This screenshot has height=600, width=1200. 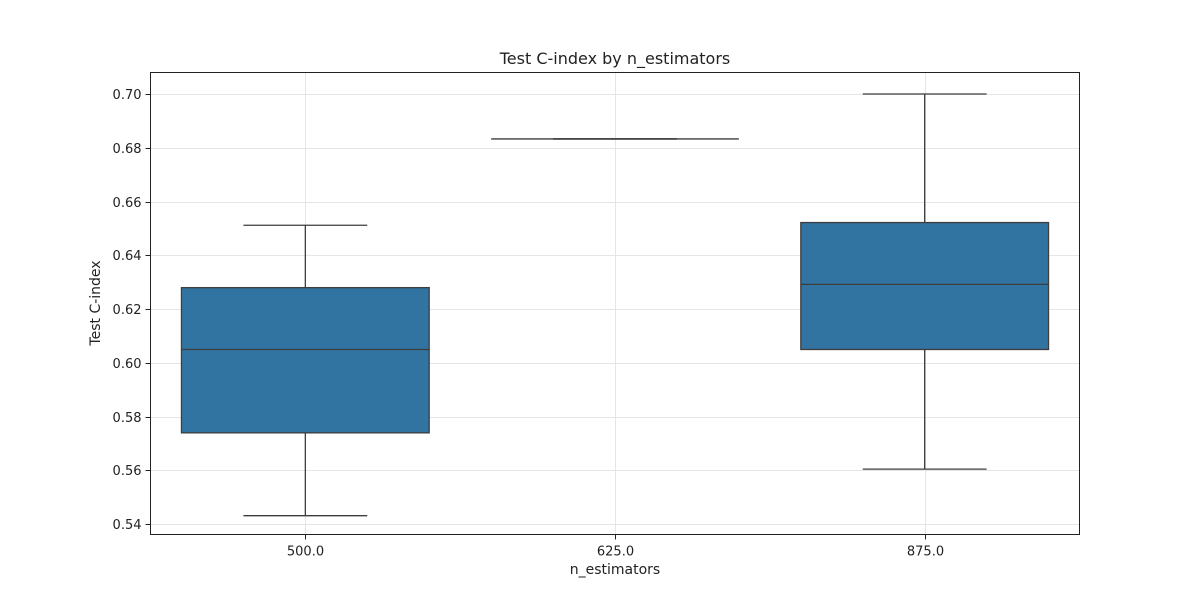 I want to click on box-500.0, so click(x=305, y=370).